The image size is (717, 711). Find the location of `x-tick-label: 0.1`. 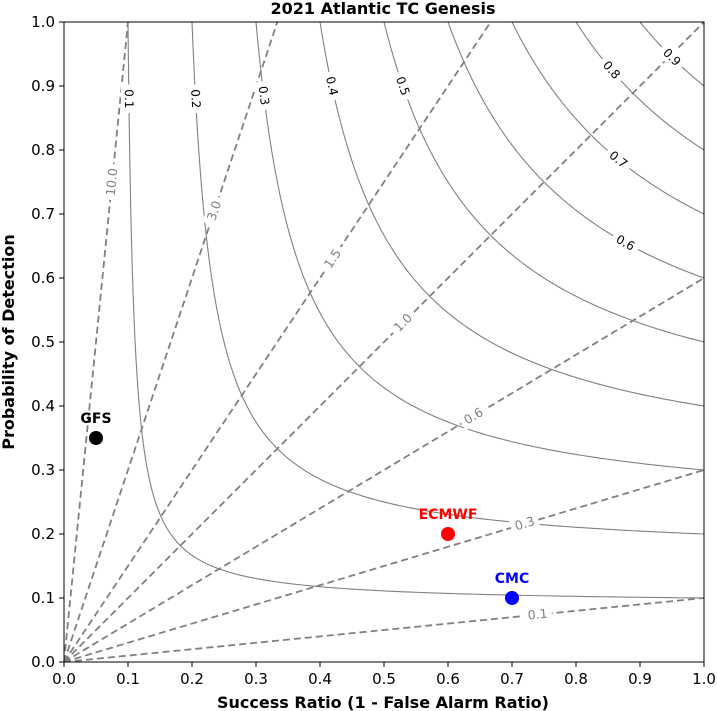

x-tick-label: 0.1 is located at coordinates (128, 679).